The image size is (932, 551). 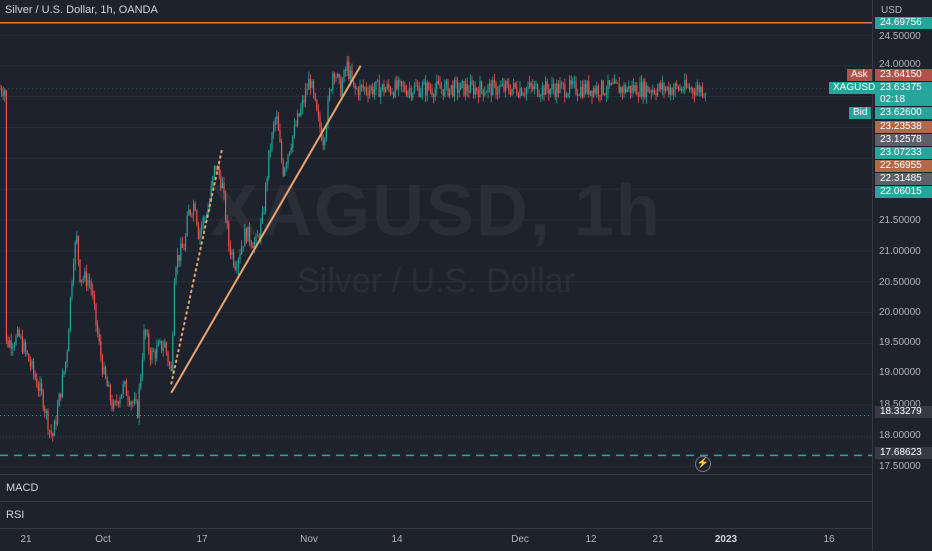 I want to click on price-tick: 20.50000, so click(x=900, y=282).